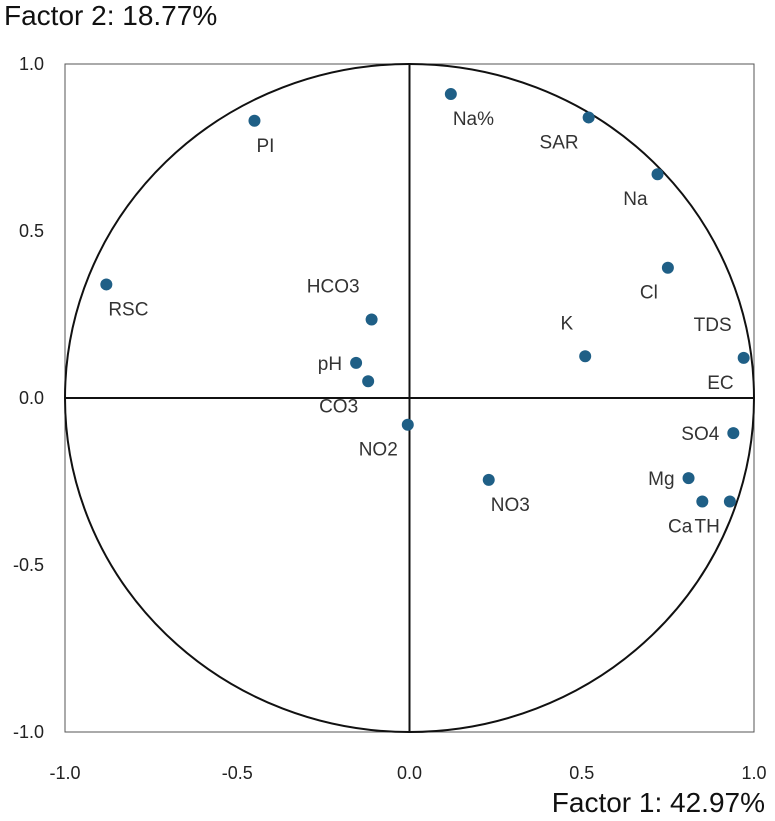 This screenshot has width=775, height=821. What do you see at coordinates (559, 142) in the screenshot?
I see `point-label: SAR` at bounding box center [559, 142].